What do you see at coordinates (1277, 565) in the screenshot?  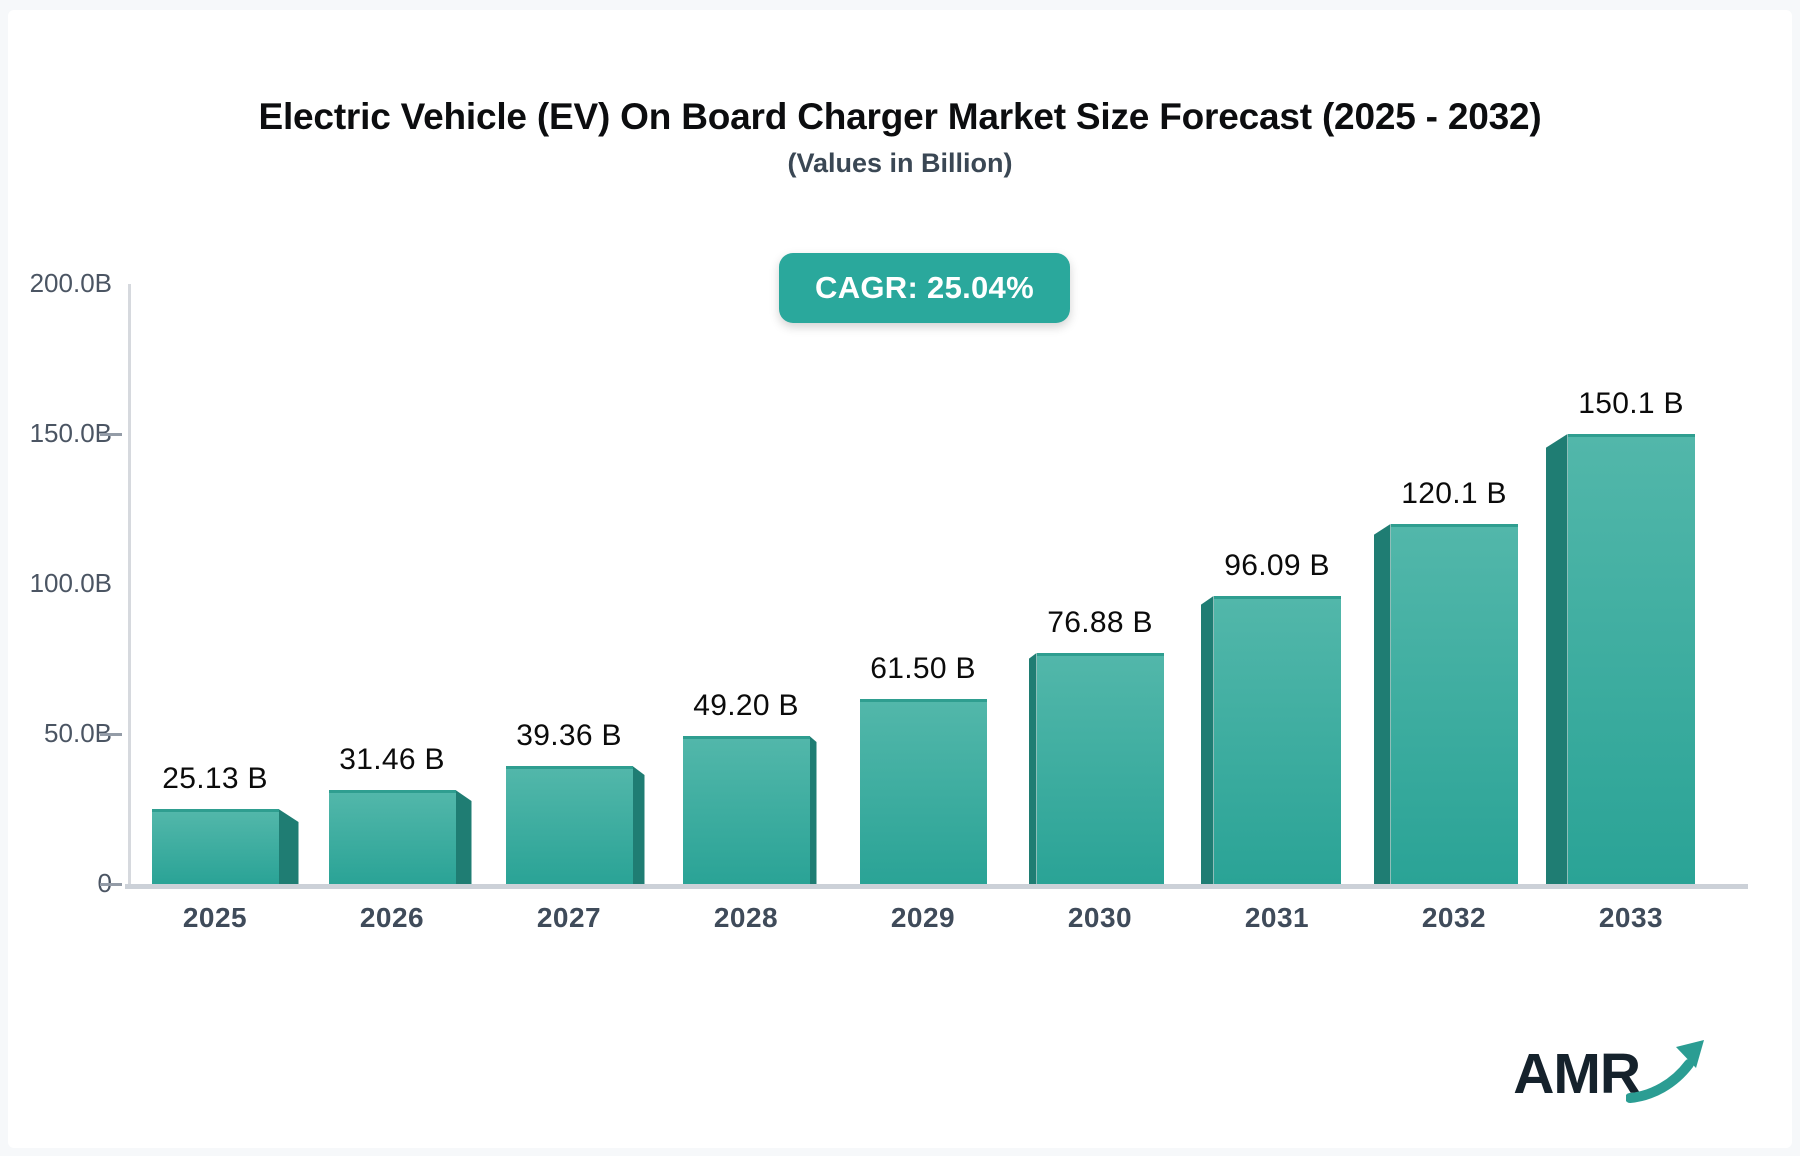 I see `bar-value-label: 96.09 B` at bounding box center [1277, 565].